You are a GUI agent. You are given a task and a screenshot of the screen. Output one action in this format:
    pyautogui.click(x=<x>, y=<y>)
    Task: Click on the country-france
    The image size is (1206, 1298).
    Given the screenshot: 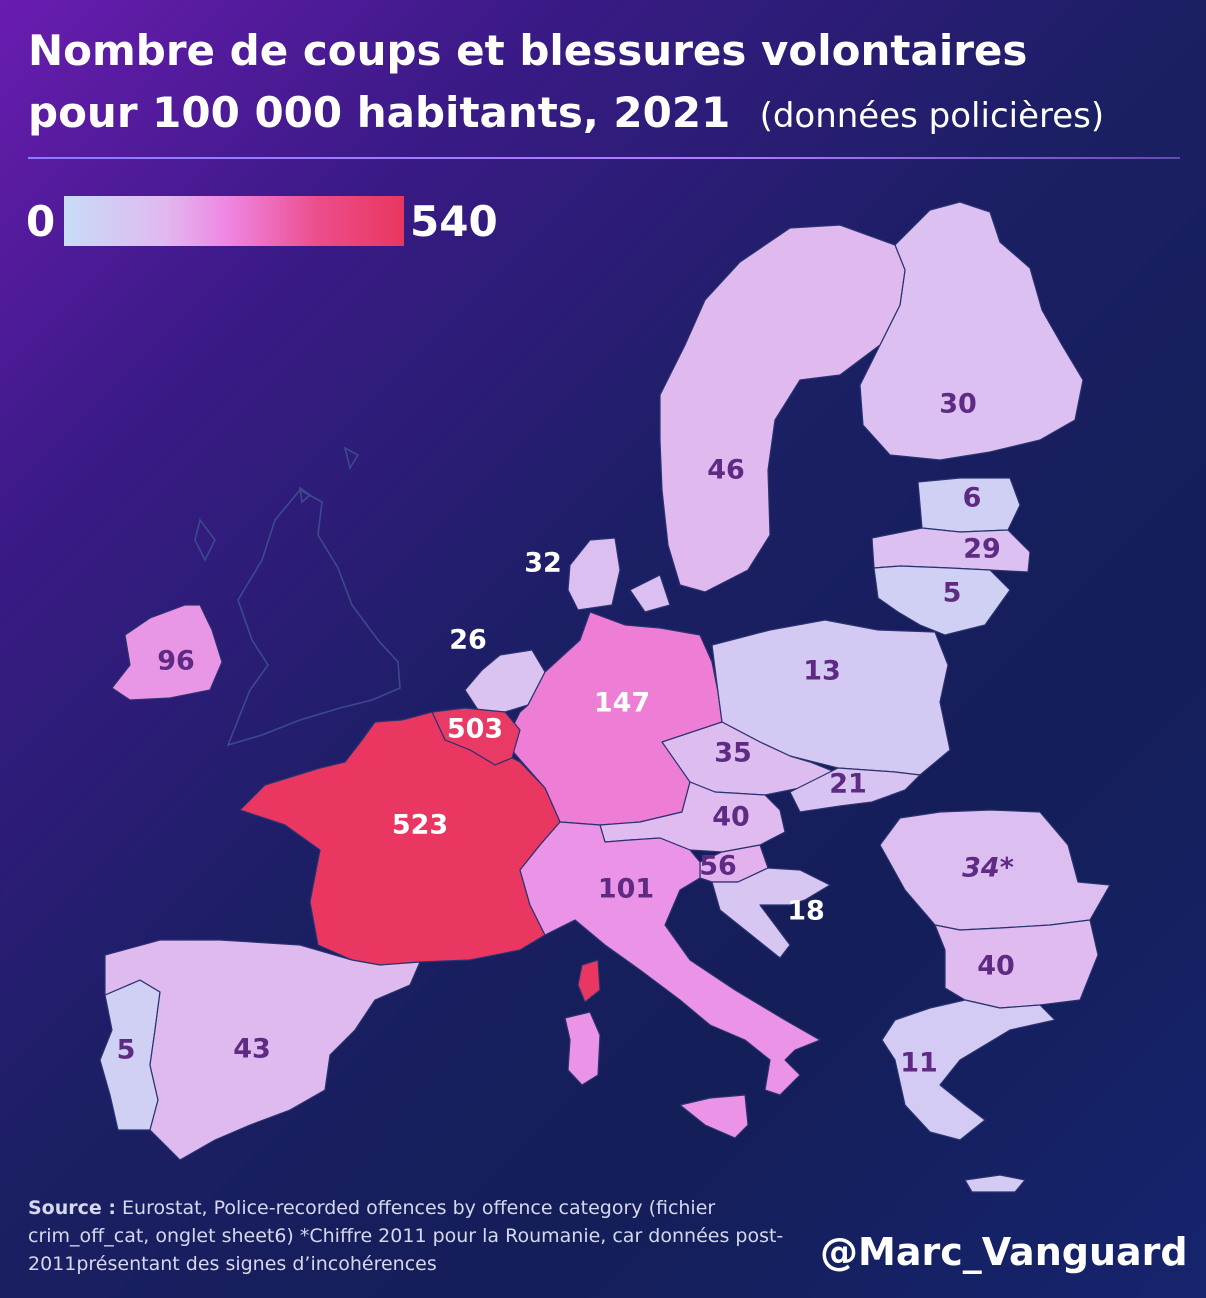 What is the action you would take?
    pyautogui.click(x=400, y=838)
    